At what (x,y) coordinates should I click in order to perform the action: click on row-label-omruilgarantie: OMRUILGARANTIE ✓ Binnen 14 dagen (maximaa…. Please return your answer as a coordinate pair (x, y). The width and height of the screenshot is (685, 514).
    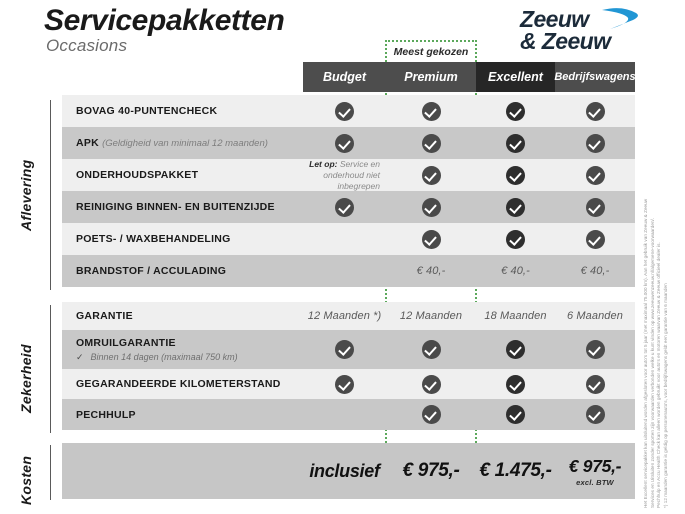
    Looking at the image, I should click on (182, 350).